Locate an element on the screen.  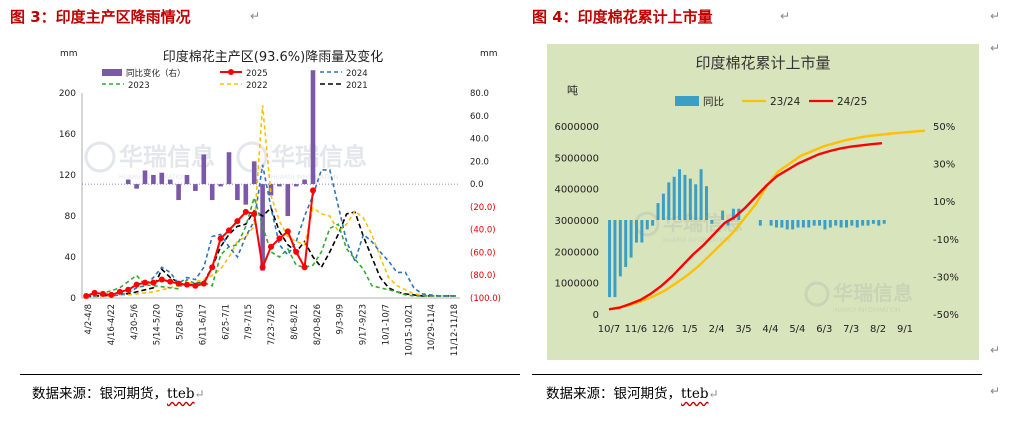
x-tick-label: 10/15-10/21 is located at coordinates (409, 330).